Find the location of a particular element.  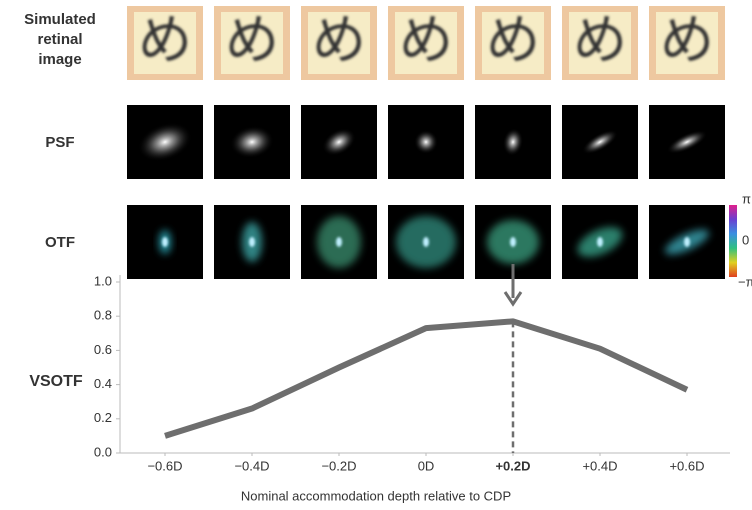

row-label: PSF is located at coordinates (60, 142).